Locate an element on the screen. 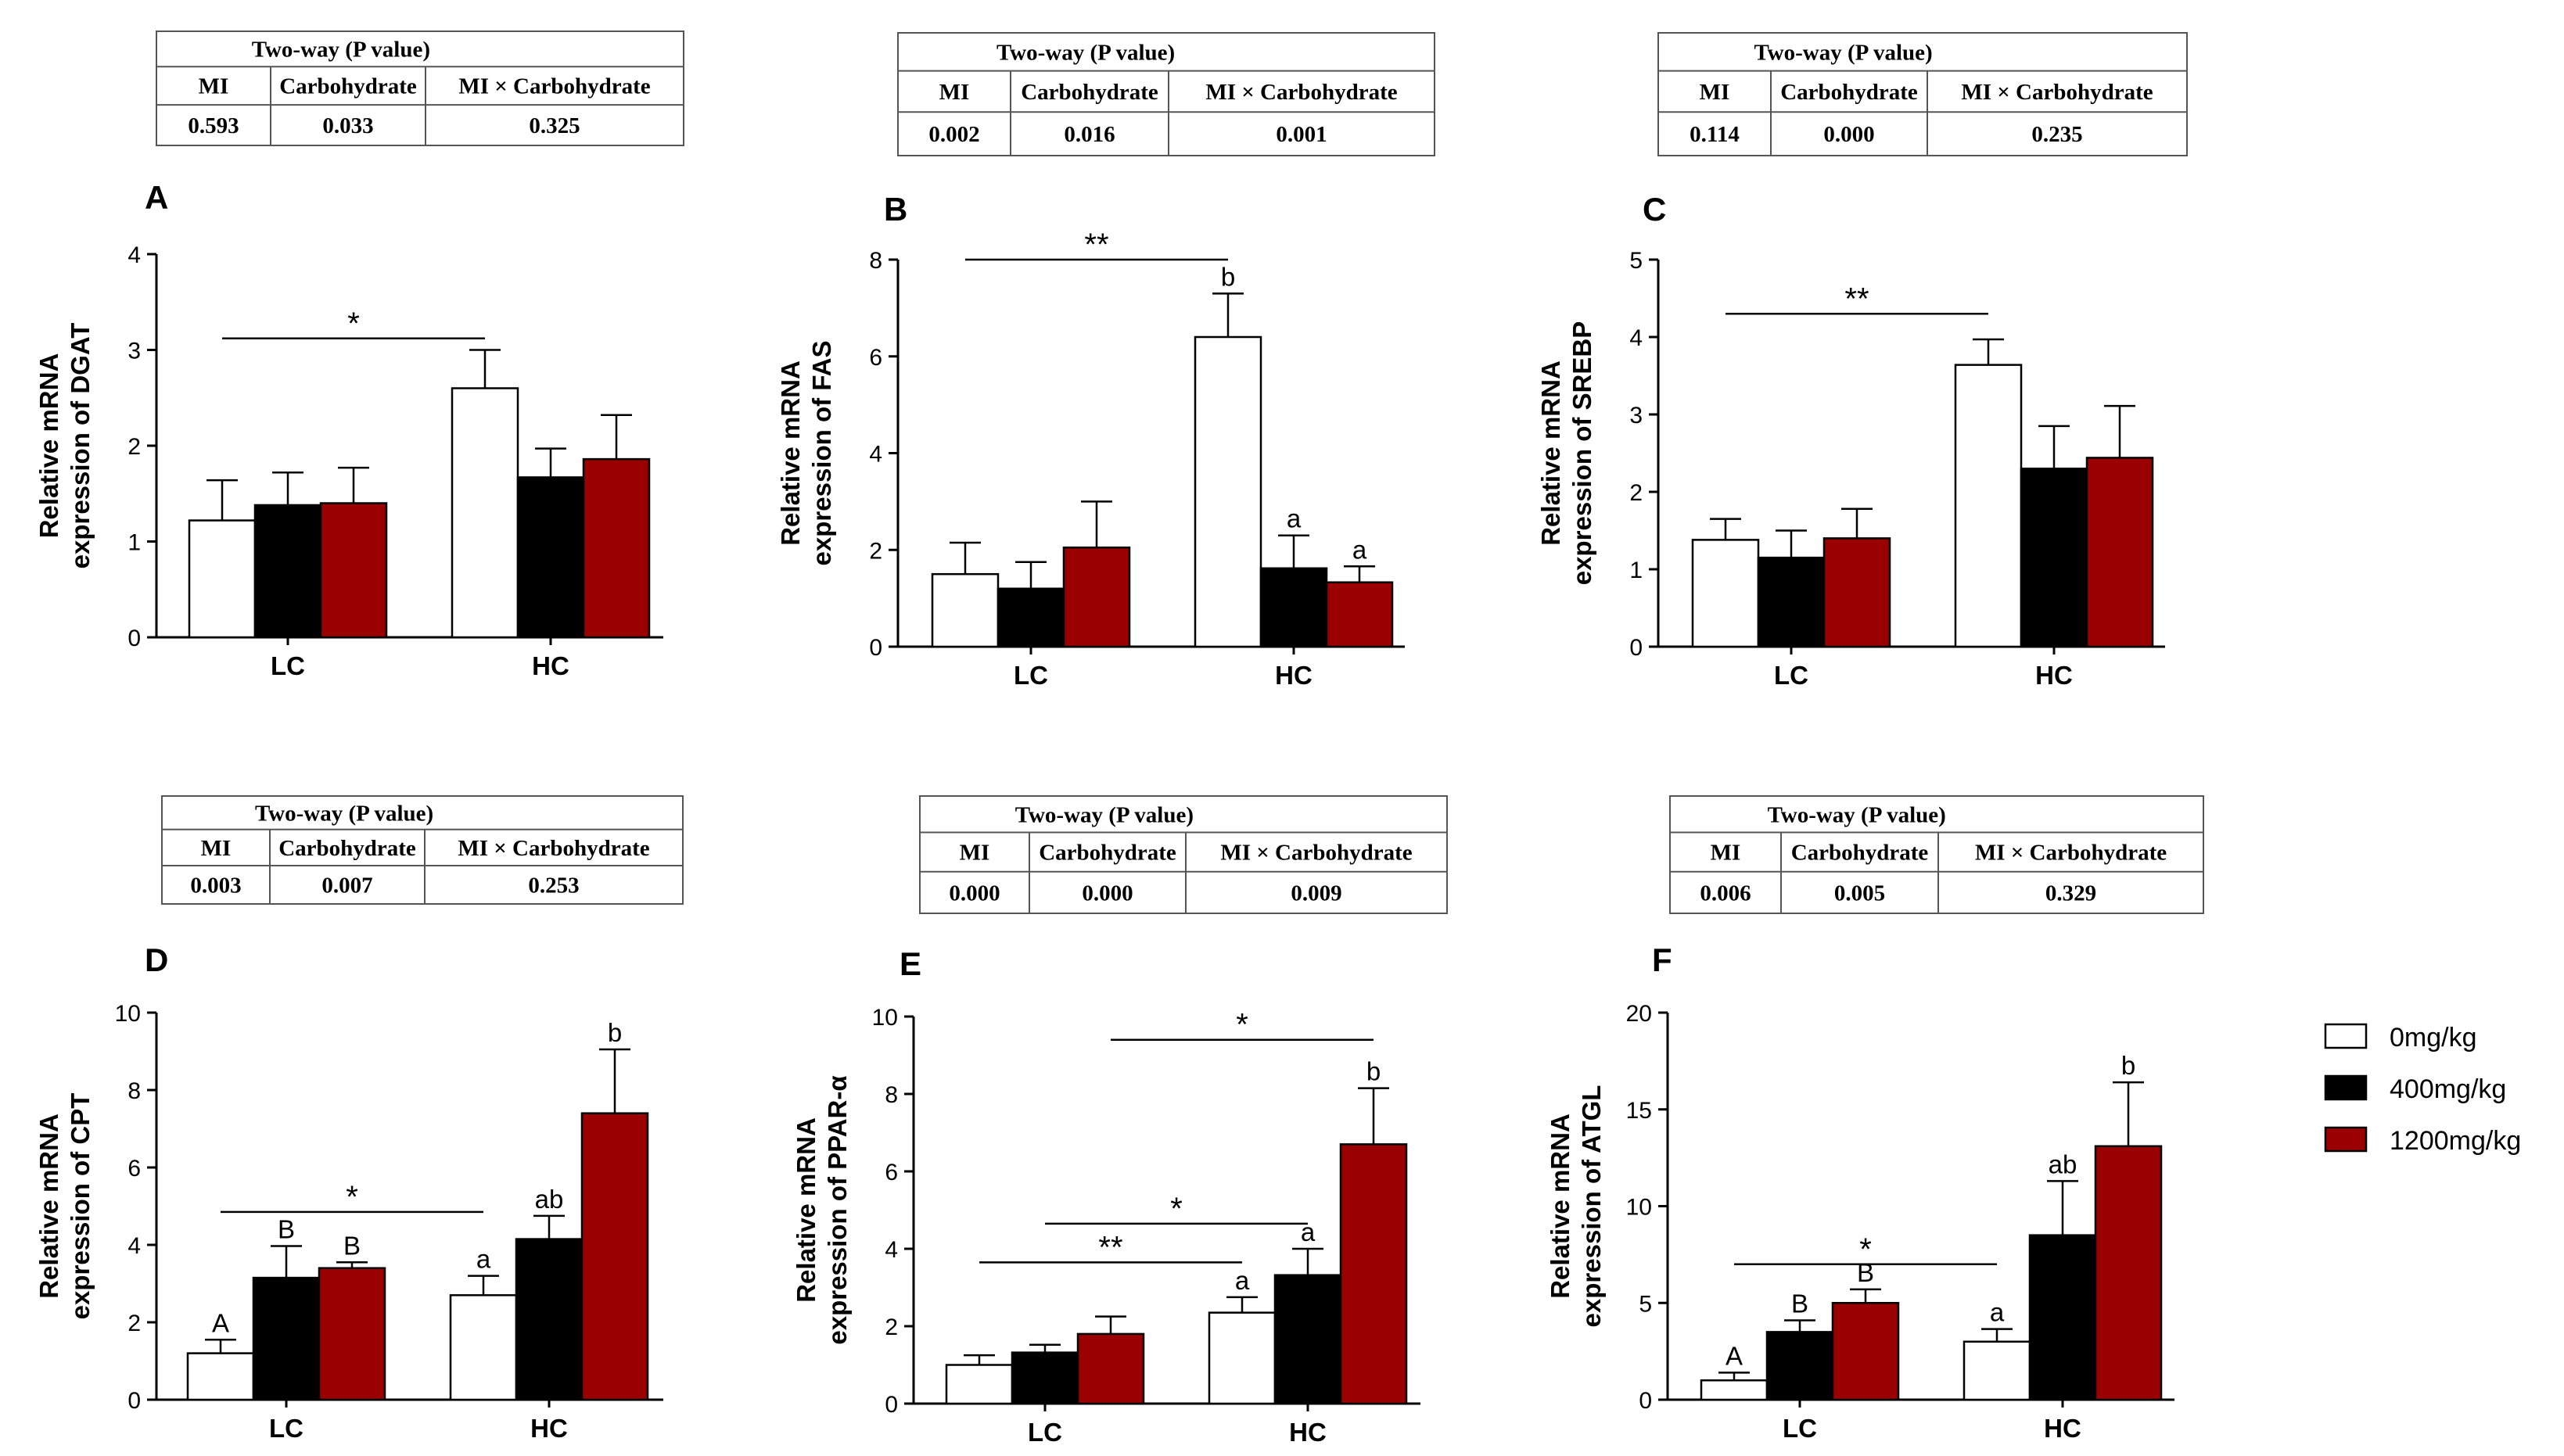 The height and width of the screenshot is (1456, 2564). y-axis-label-line2: expression of PPAR-α is located at coordinates (837, 1209).